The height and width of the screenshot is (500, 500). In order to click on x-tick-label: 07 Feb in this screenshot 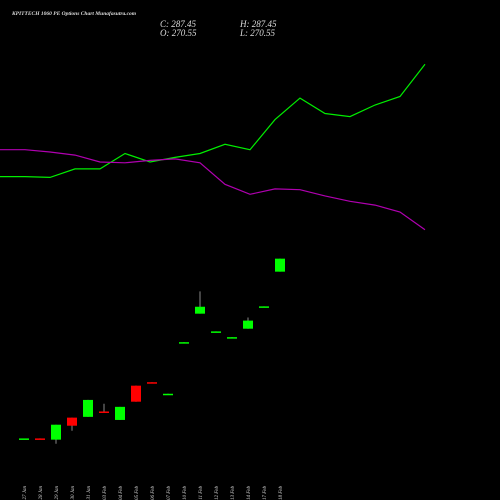, I will do `click(169, 493)`.